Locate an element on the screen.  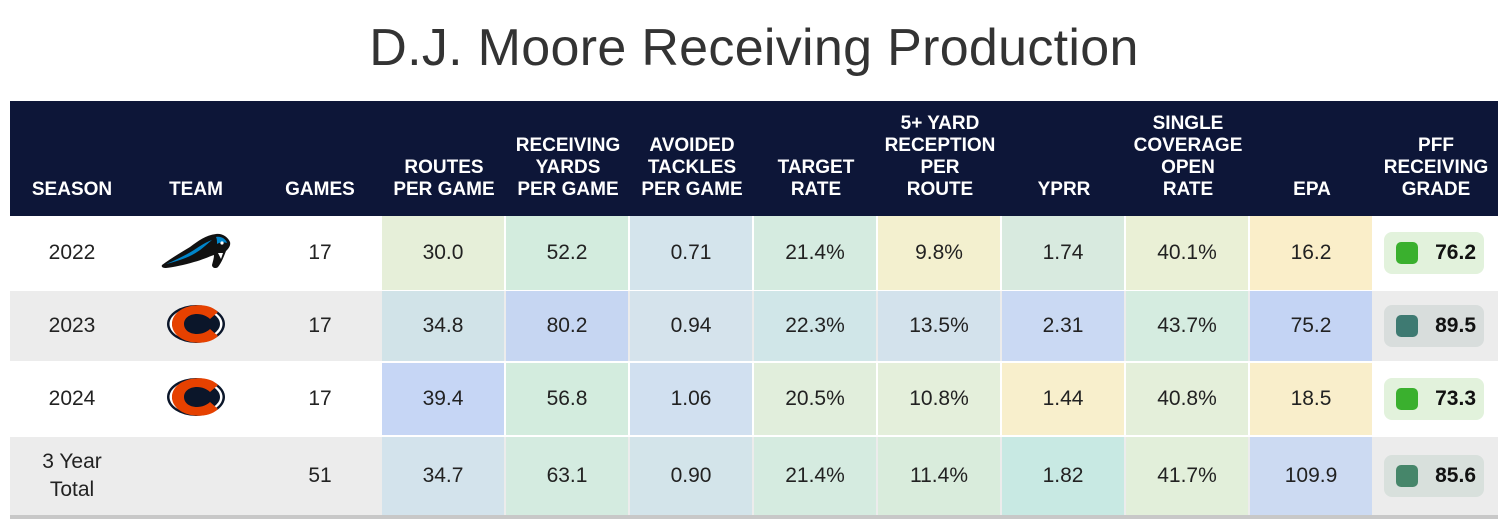
single-coverage-open-rate-cell: 43.7% is located at coordinates (1187, 326).